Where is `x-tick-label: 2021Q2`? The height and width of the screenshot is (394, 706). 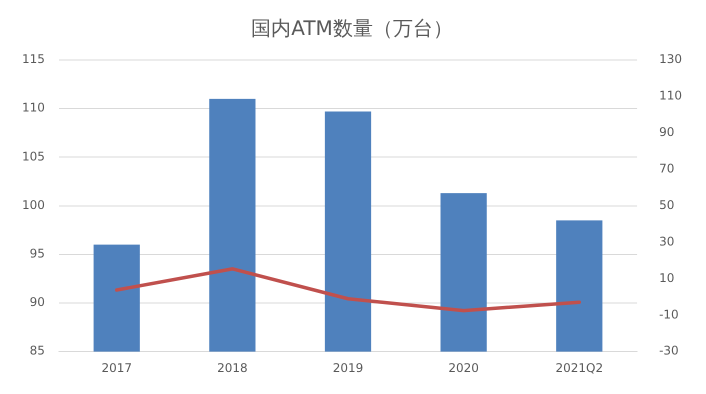 x-tick-label: 2021Q2 is located at coordinates (579, 367).